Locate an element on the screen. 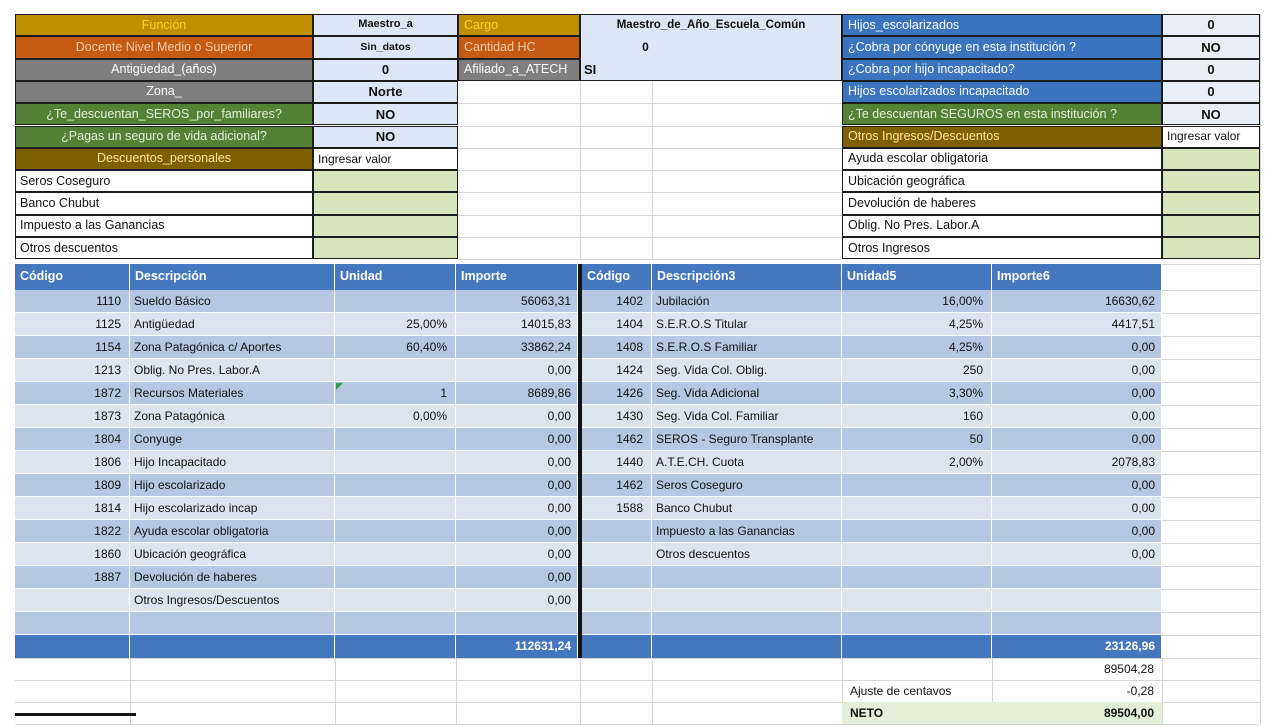 The image size is (1280, 726). input-devolucion-de-haberes is located at coordinates (1211, 203).